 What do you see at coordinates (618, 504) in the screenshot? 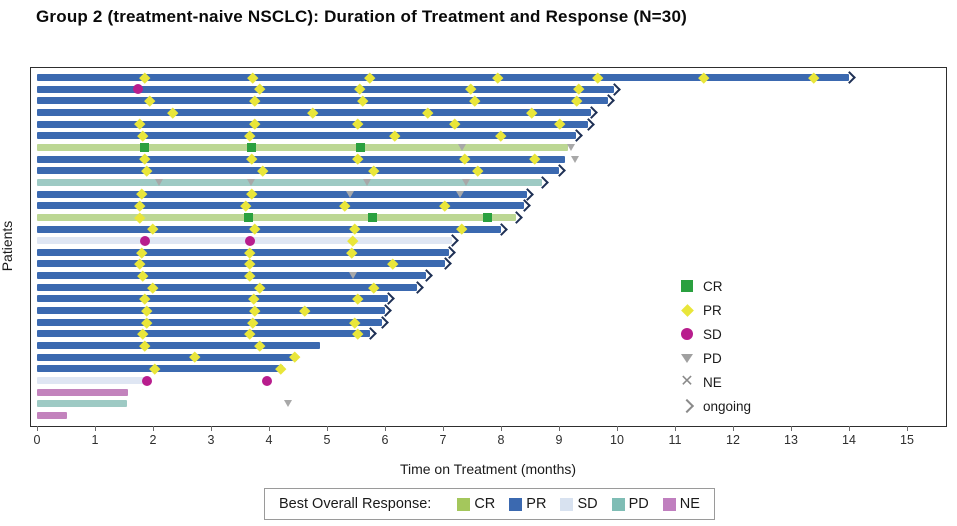
I see `pd-color-swatch` at bounding box center [618, 504].